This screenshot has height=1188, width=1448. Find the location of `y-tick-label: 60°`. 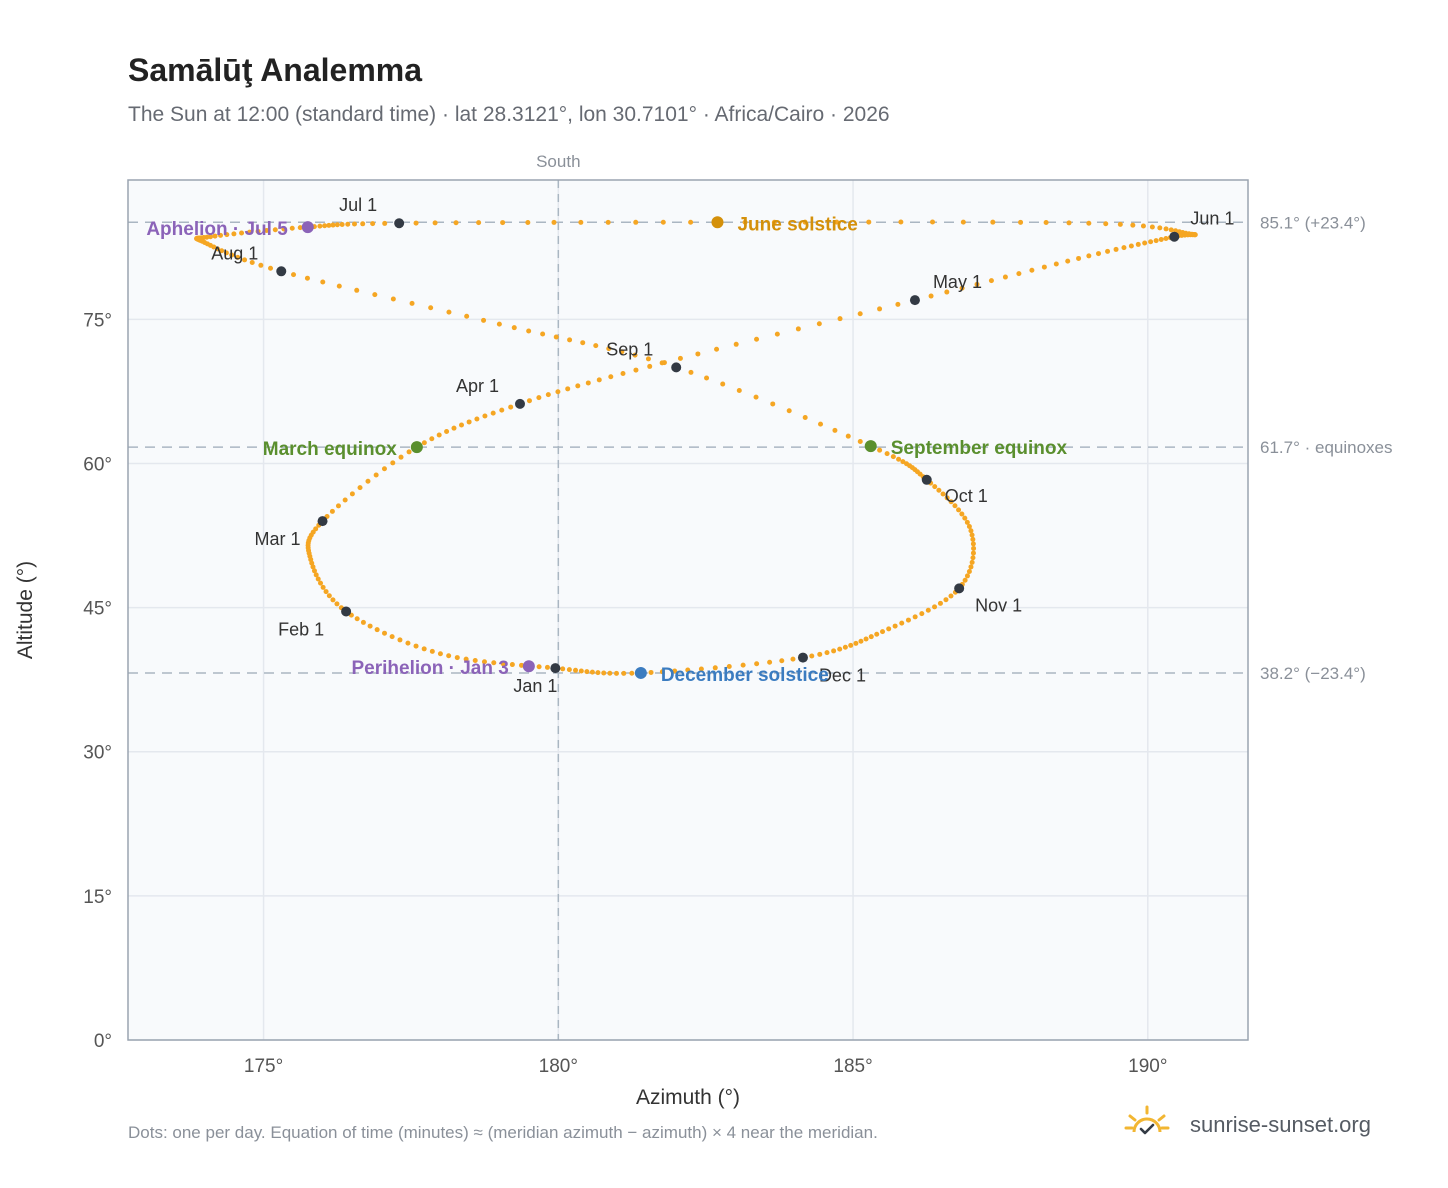

y-tick-label: 60° is located at coordinates (97, 464).